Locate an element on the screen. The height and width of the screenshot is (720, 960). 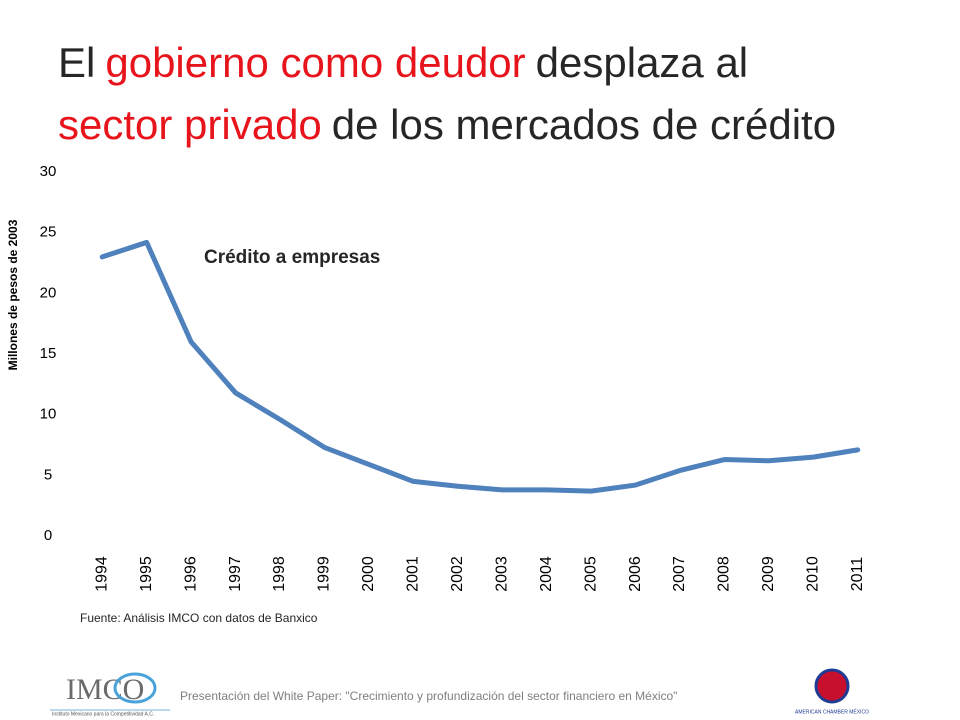
chart-title: sector privado de los mercados de crédito is located at coordinates (447, 124).